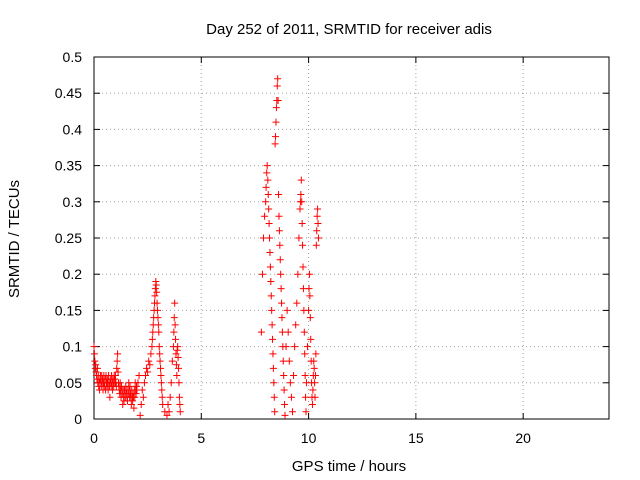 The width and height of the screenshot is (640, 480). What do you see at coordinates (68, 383) in the screenshot?
I see `y-tick-label: 0.05` at bounding box center [68, 383].